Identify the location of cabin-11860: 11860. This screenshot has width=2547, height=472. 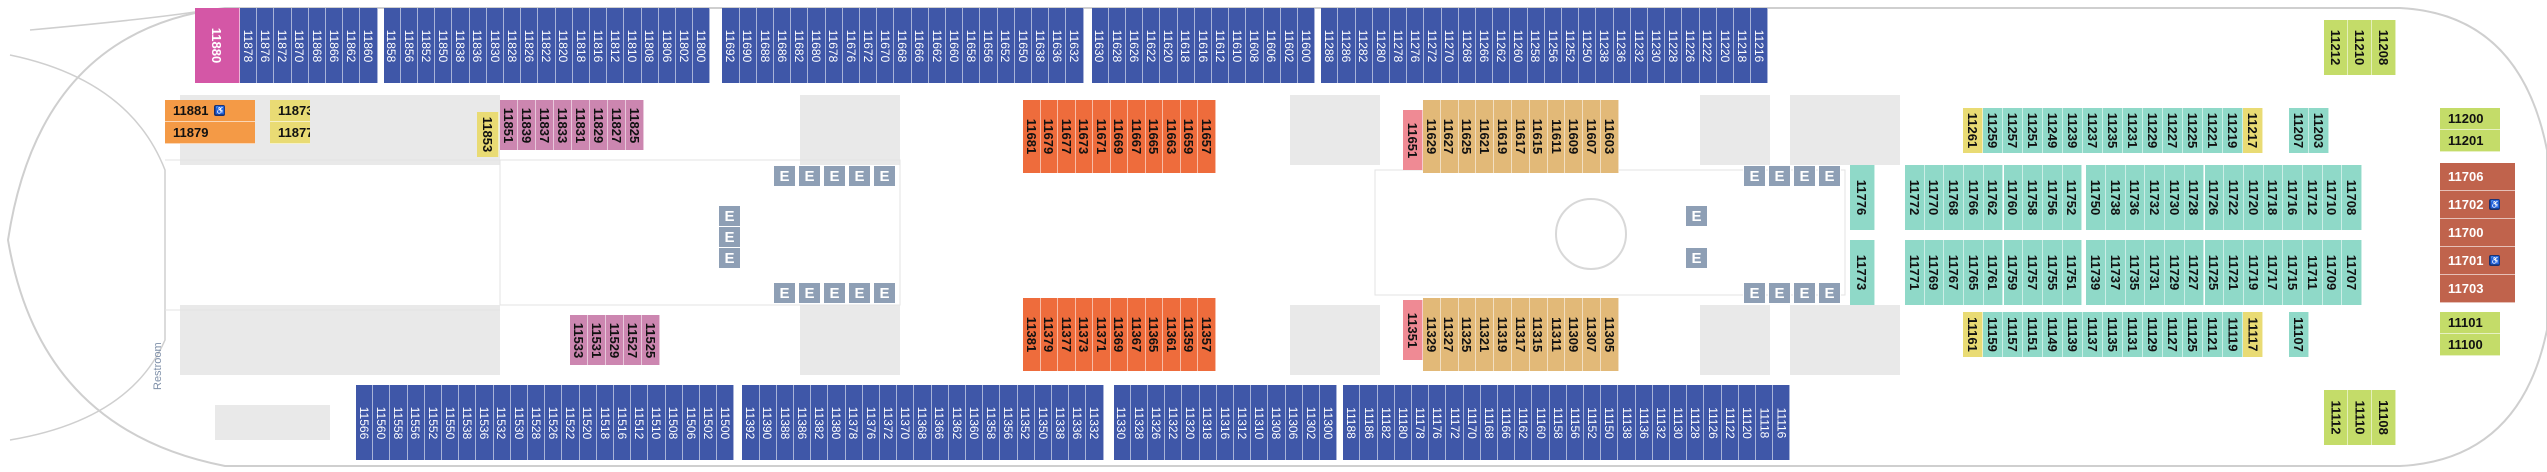
(369, 45).